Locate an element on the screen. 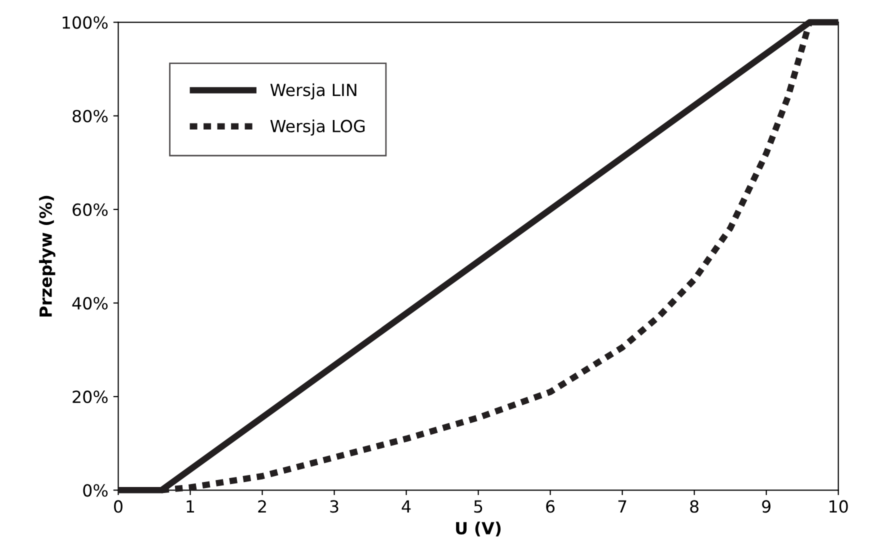  y-tick-label: 0% is located at coordinates (95, 490).